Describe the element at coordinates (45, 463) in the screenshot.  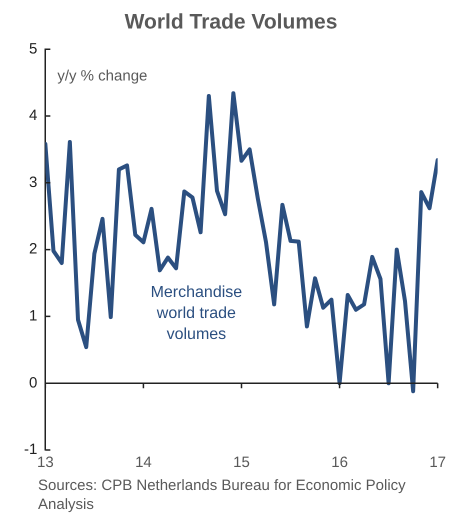
I see `x-tick-label: 13` at that location.